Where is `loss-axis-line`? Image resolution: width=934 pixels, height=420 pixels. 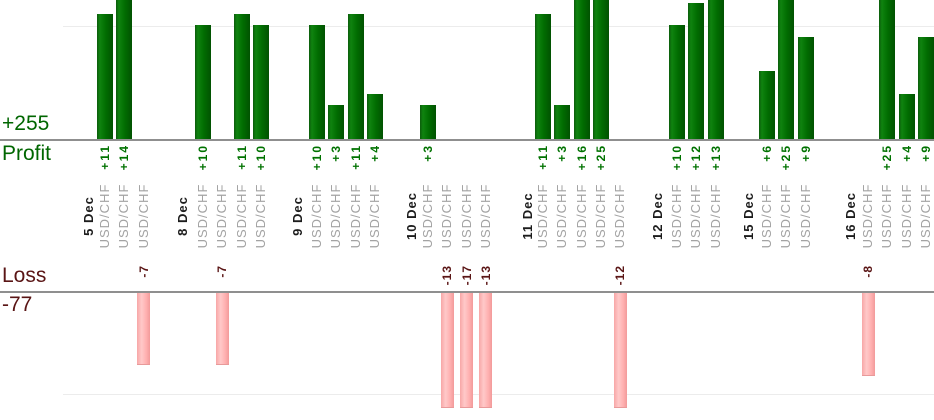 loss-axis-line is located at coordinates (467, 292).